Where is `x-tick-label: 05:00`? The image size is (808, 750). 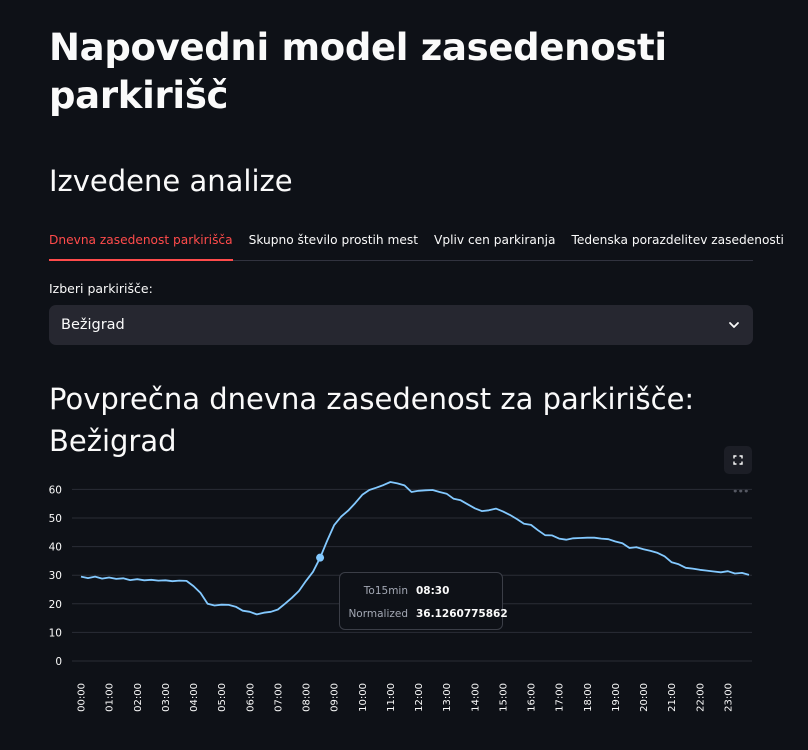
x-tick-label: 05:00 is located at coordinates (222, 697).